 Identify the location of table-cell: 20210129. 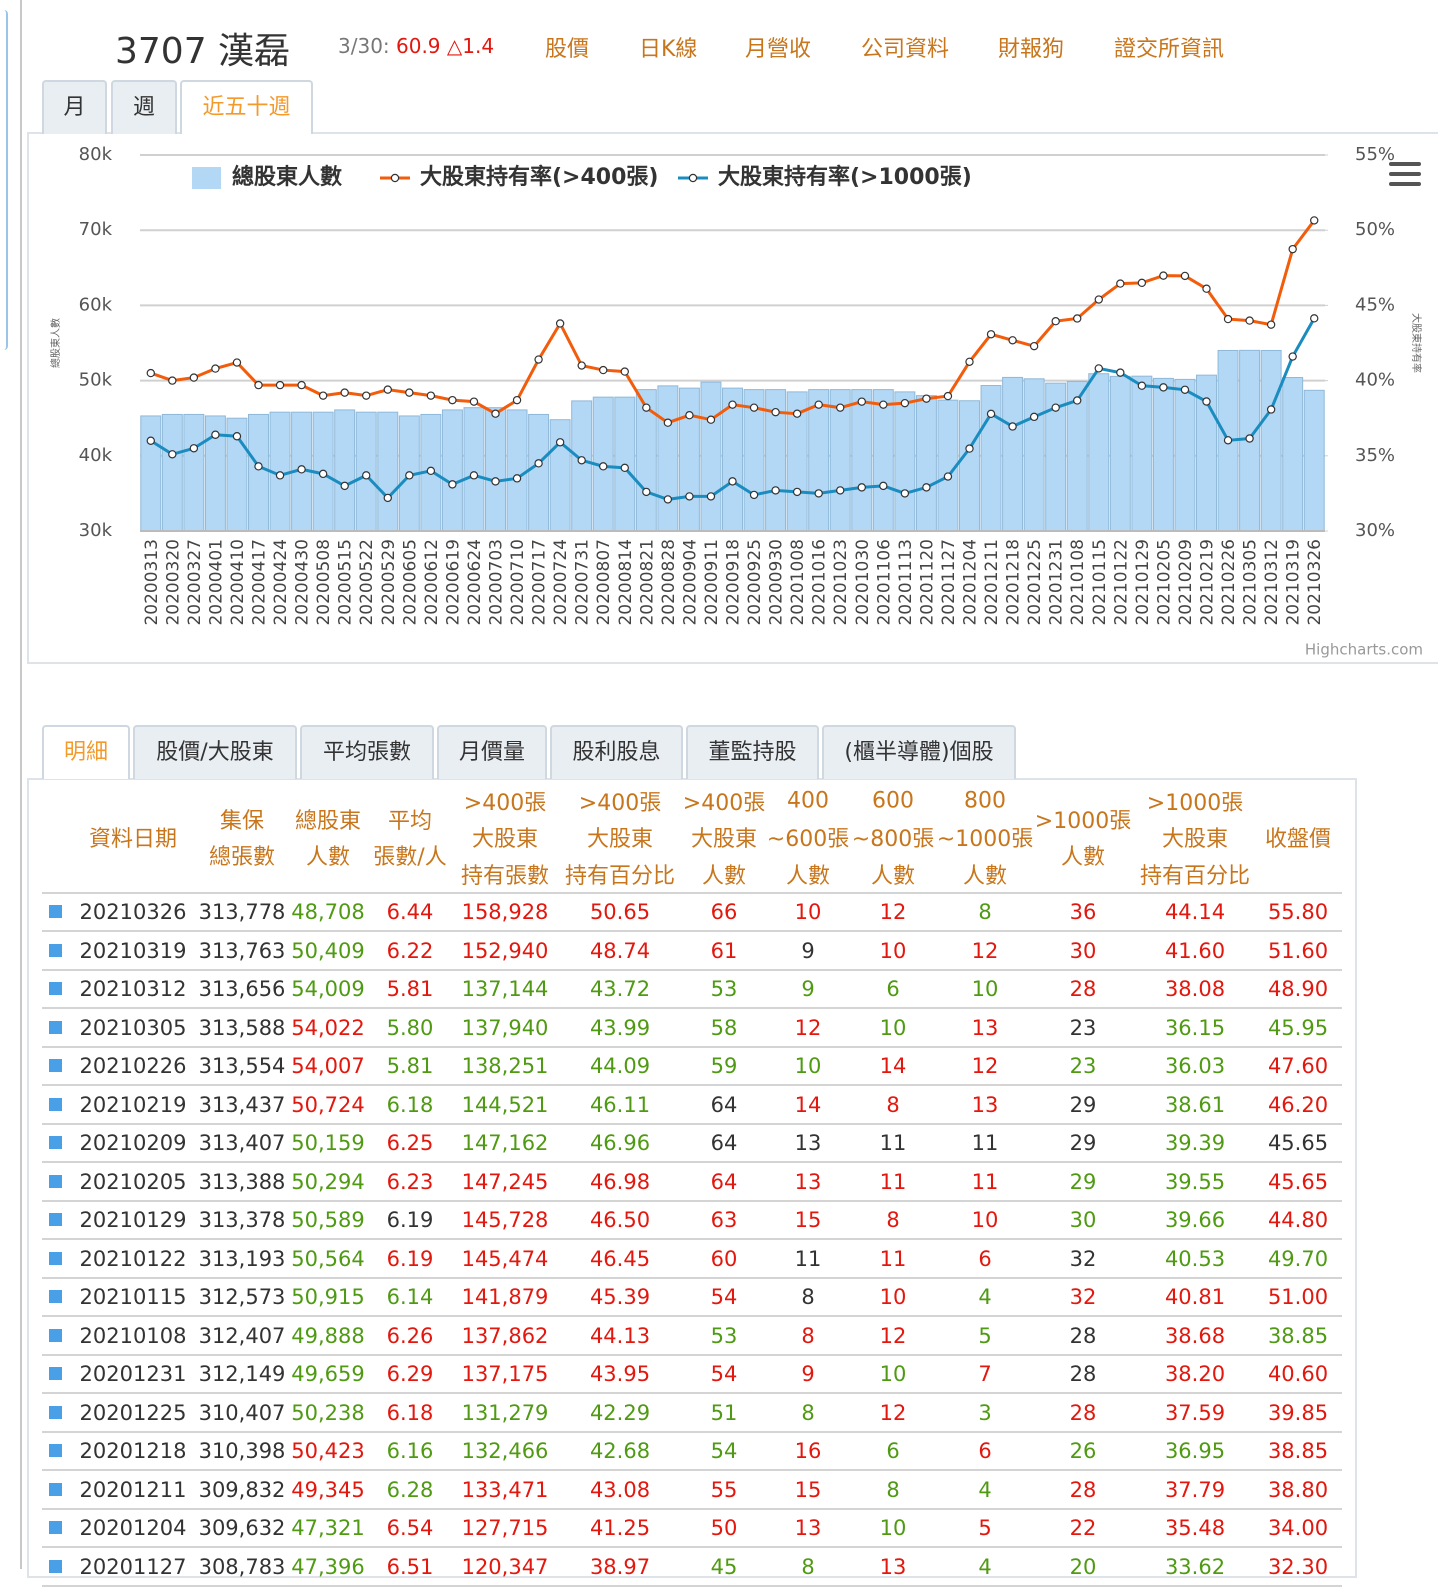
(133, 1220).